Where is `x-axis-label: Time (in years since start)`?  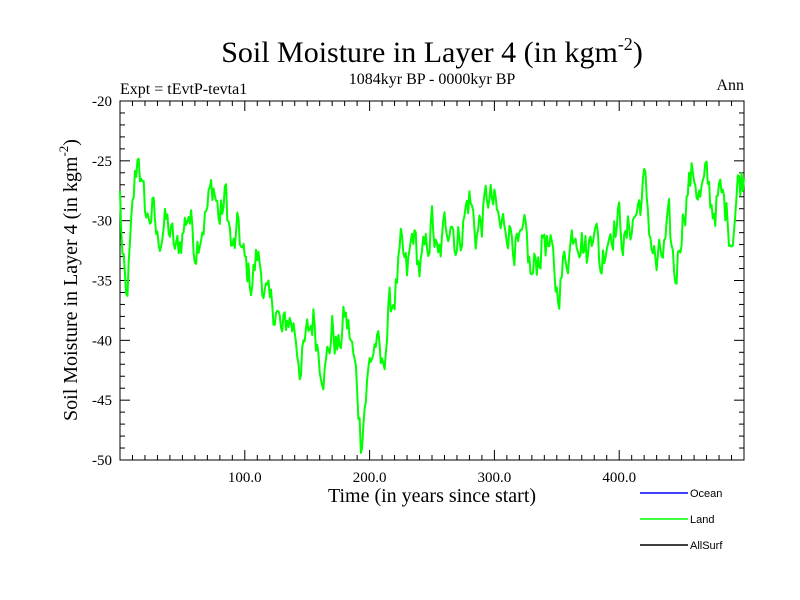
x-axis-label: Time (in years since start) is located at coordinates (432, 496).